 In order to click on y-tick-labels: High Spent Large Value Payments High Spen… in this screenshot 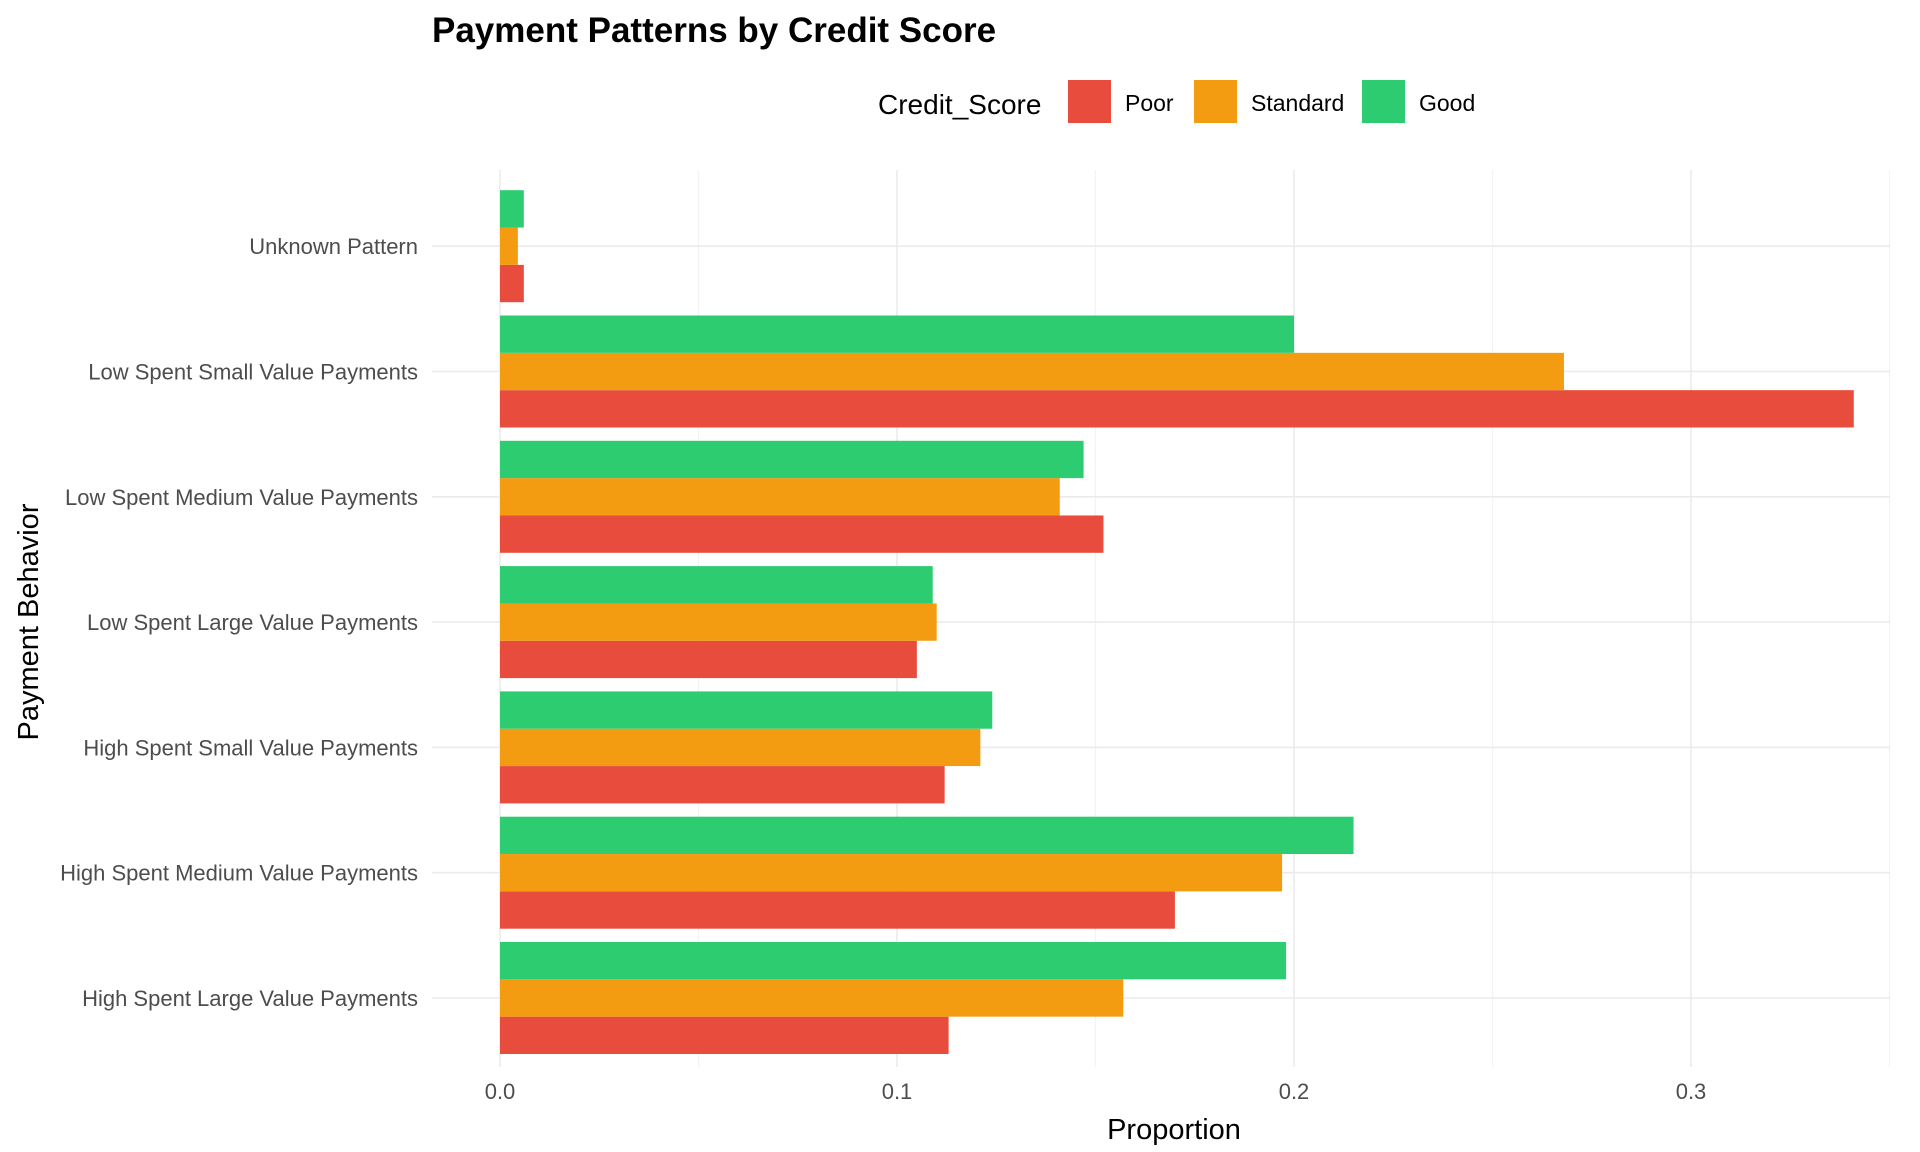, I will do `click(239, 622)`.